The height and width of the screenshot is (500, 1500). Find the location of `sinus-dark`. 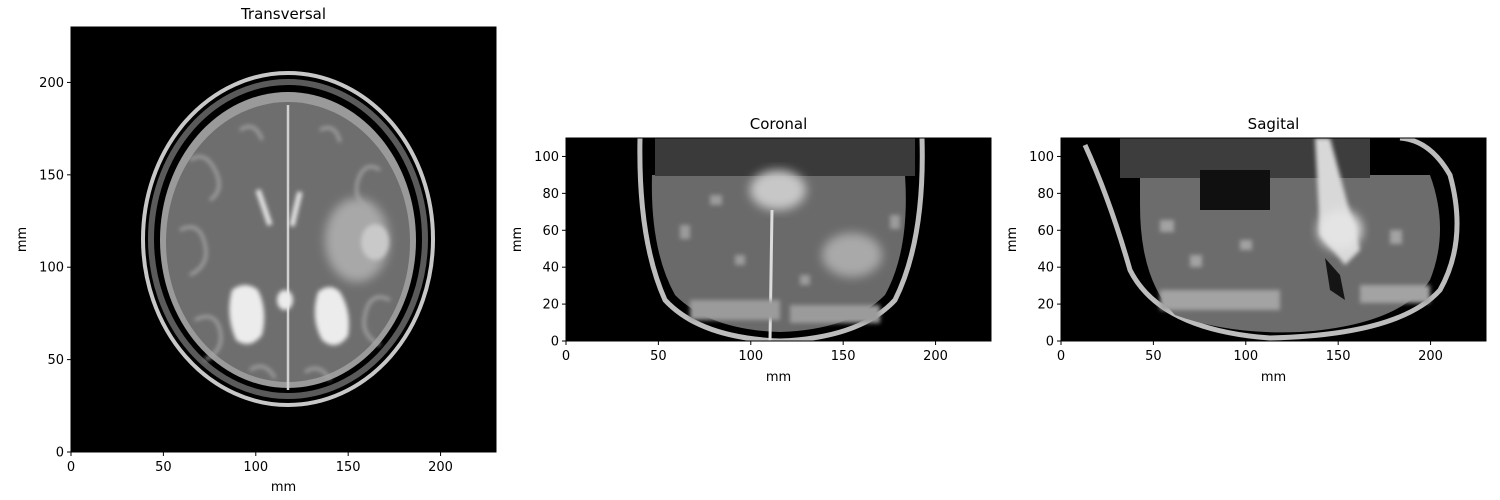

sinus-dark is located at coordinates (1235, 190).